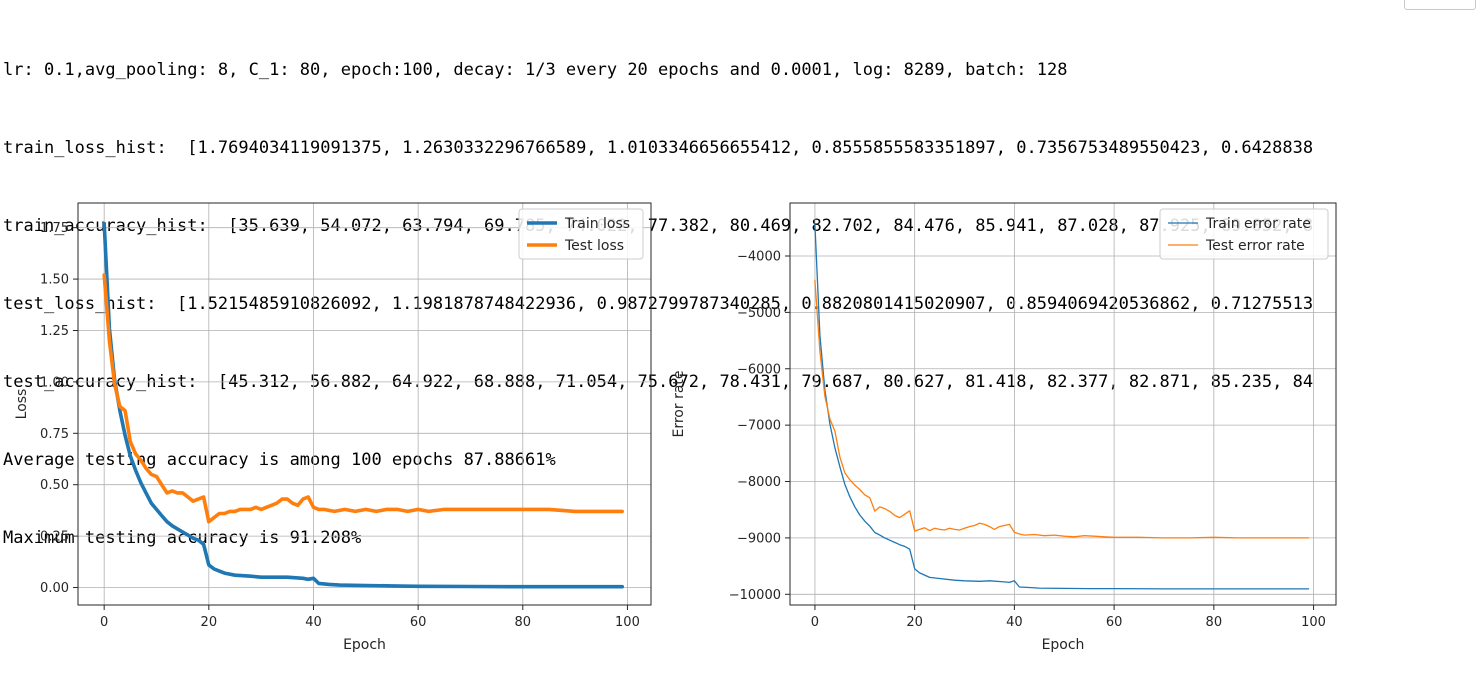 This screenshot has height=675, width=1480. I want to click on legend-box, so click(1244, 234).